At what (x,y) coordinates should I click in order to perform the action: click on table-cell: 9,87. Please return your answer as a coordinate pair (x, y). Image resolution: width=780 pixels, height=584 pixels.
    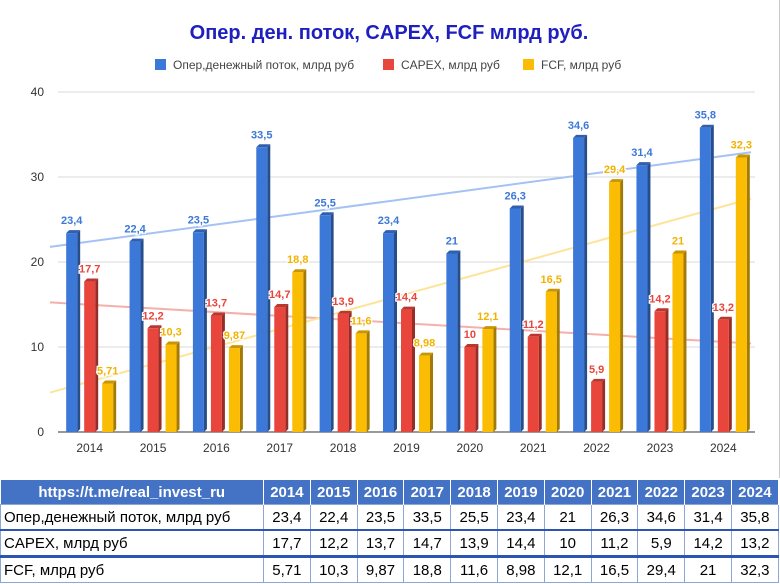
    Looking at the image, I should click on (380, 569).